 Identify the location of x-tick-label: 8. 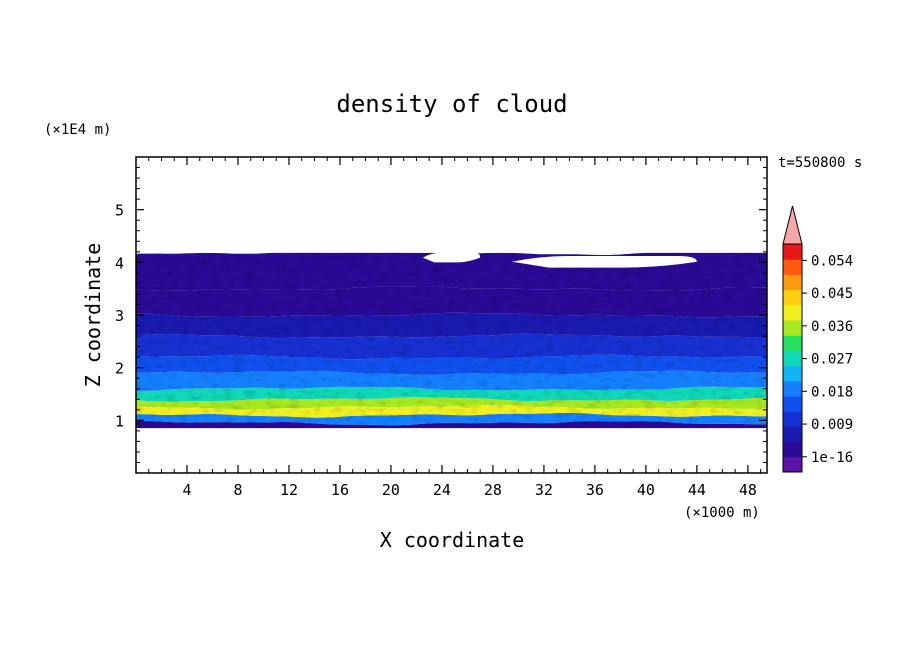
(237, 490).